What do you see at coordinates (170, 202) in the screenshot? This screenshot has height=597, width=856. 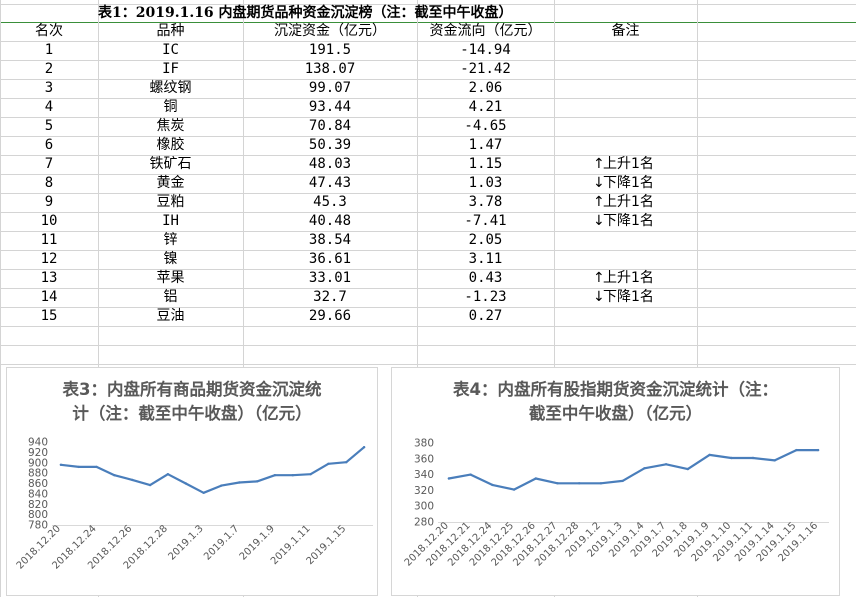 I see `contract-cell: 豆粕` at bounding box center [170, 202].